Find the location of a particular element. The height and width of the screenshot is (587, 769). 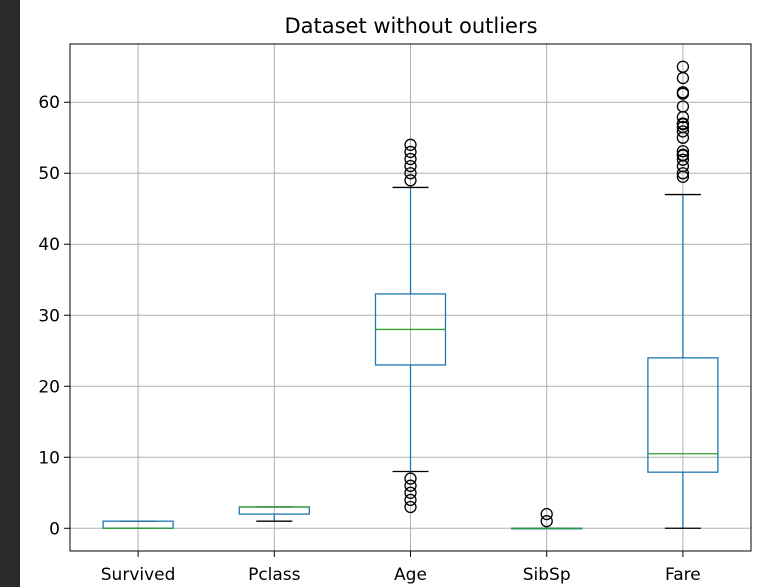

y-tick-label: 60 is located at coordinates (49, 103).